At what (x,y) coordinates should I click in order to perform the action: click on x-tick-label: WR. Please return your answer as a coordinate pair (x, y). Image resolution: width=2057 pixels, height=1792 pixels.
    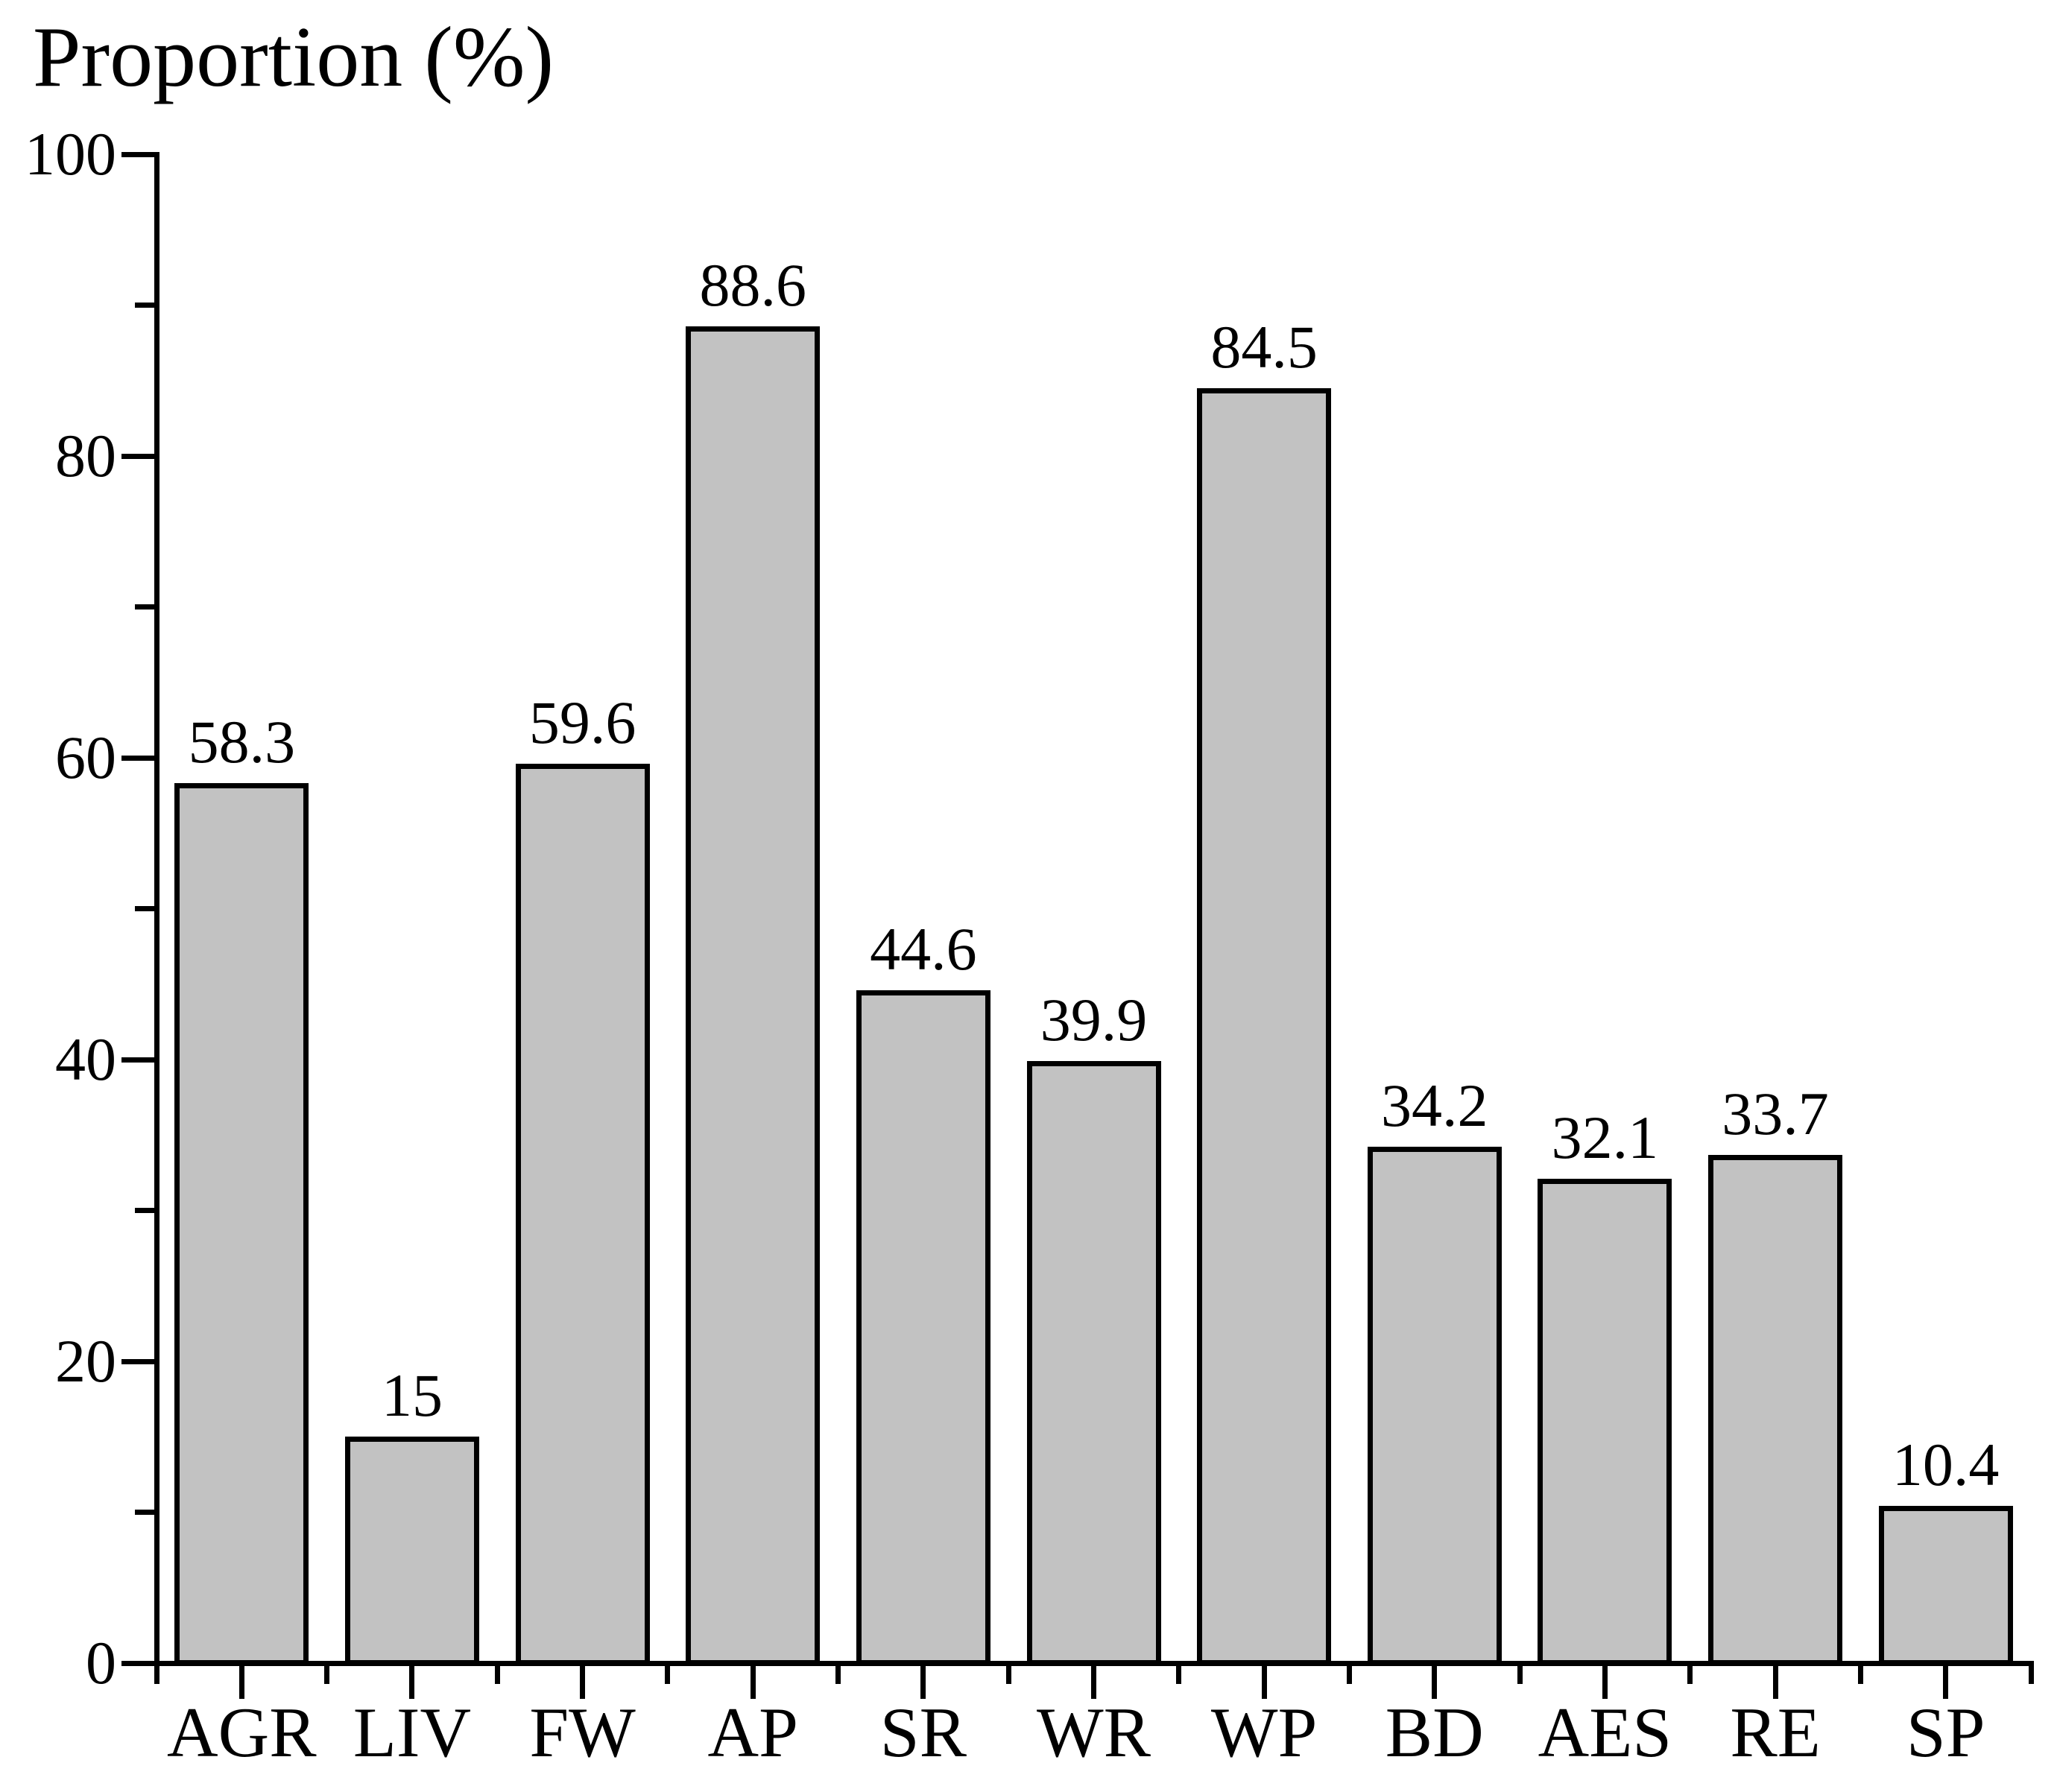
    Looking at the image, I should click on (1093, 1732).